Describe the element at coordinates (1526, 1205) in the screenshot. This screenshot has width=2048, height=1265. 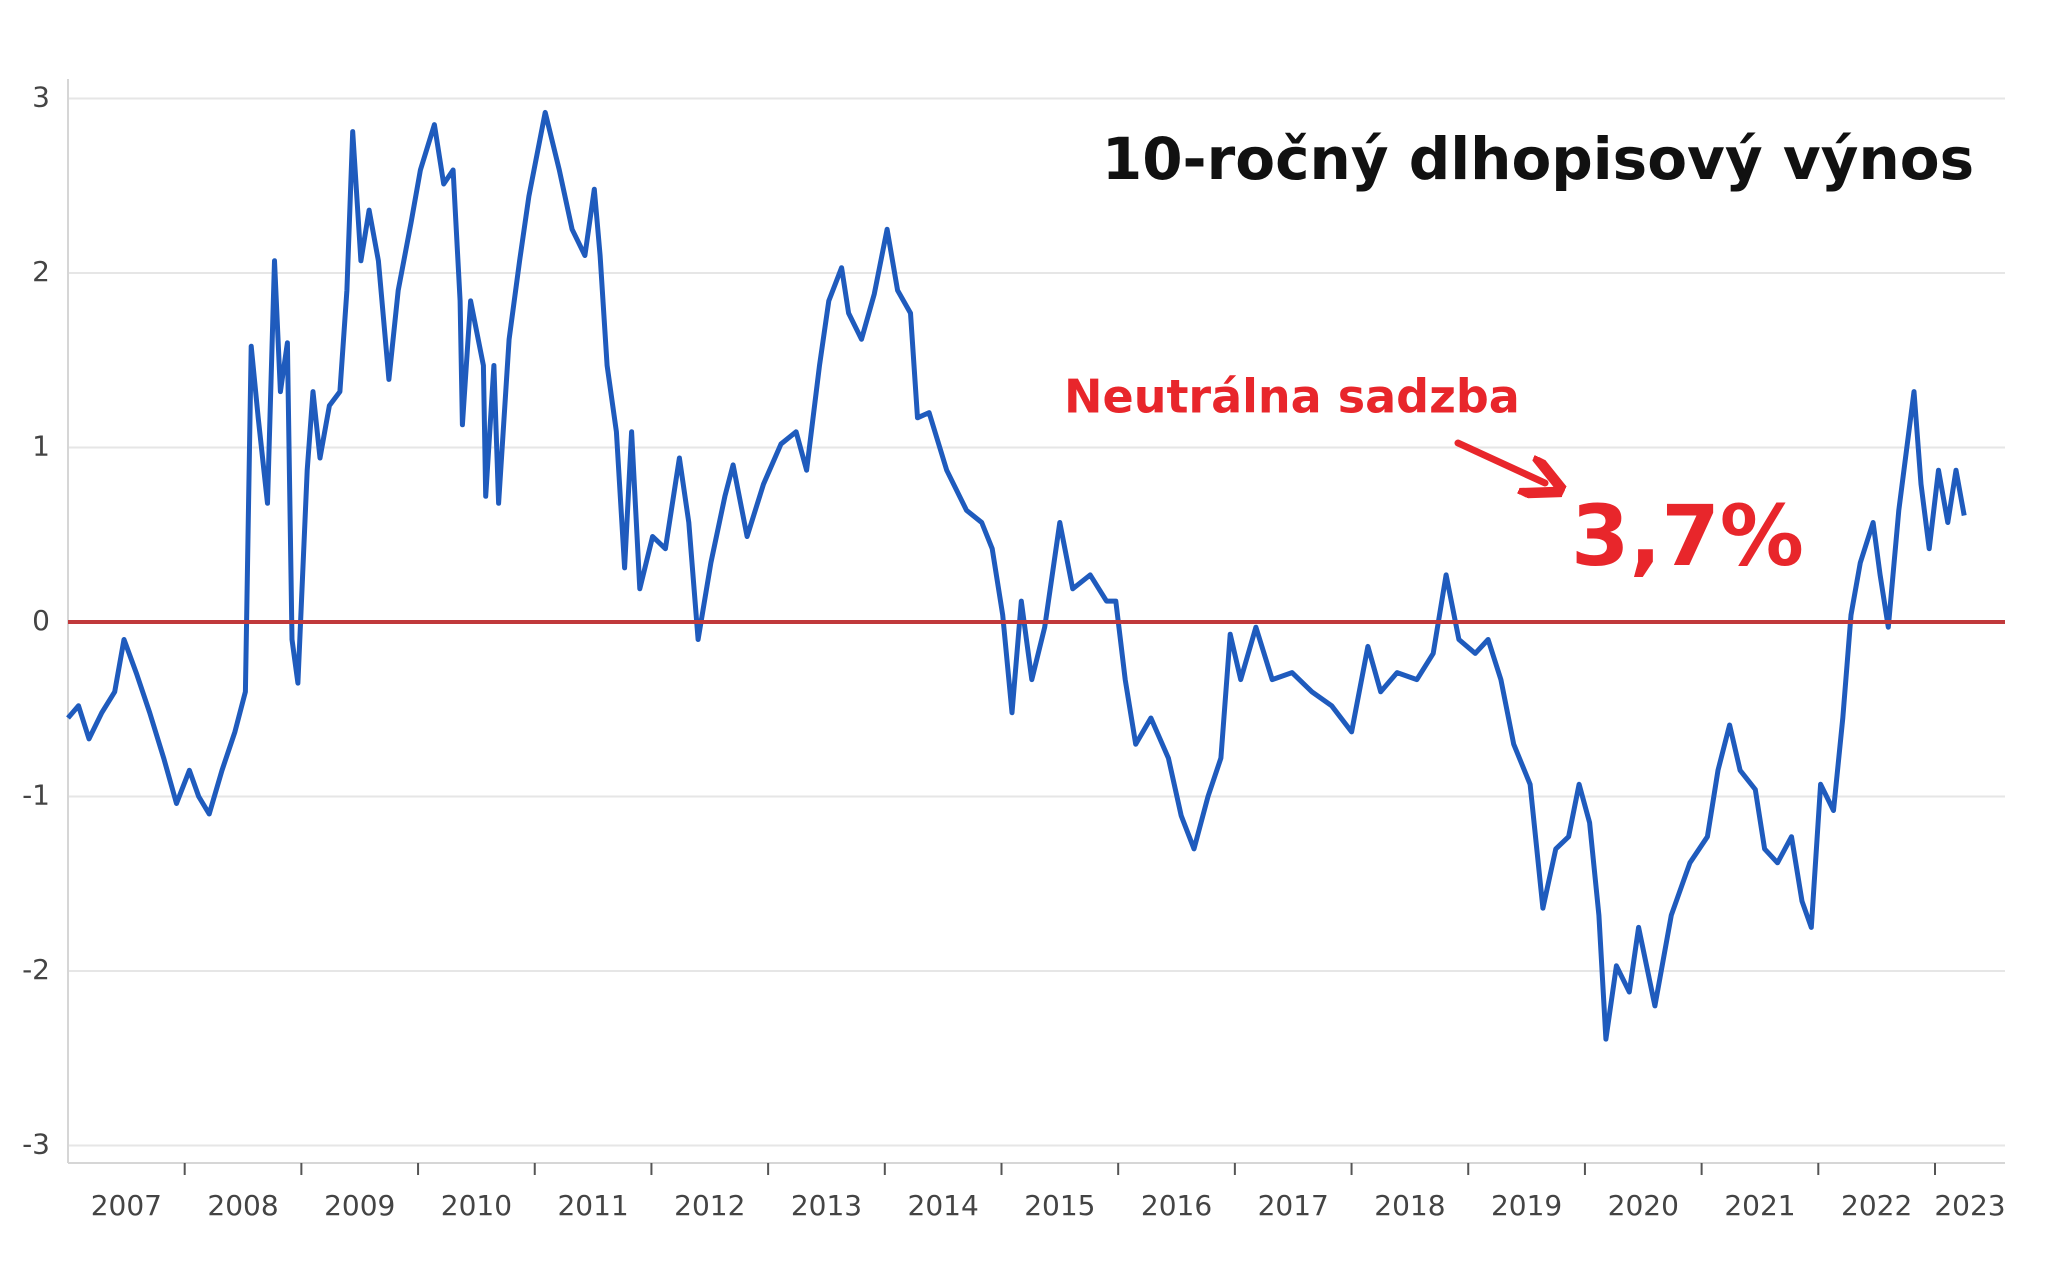
I see `x-tick-label: 2019` at that location.